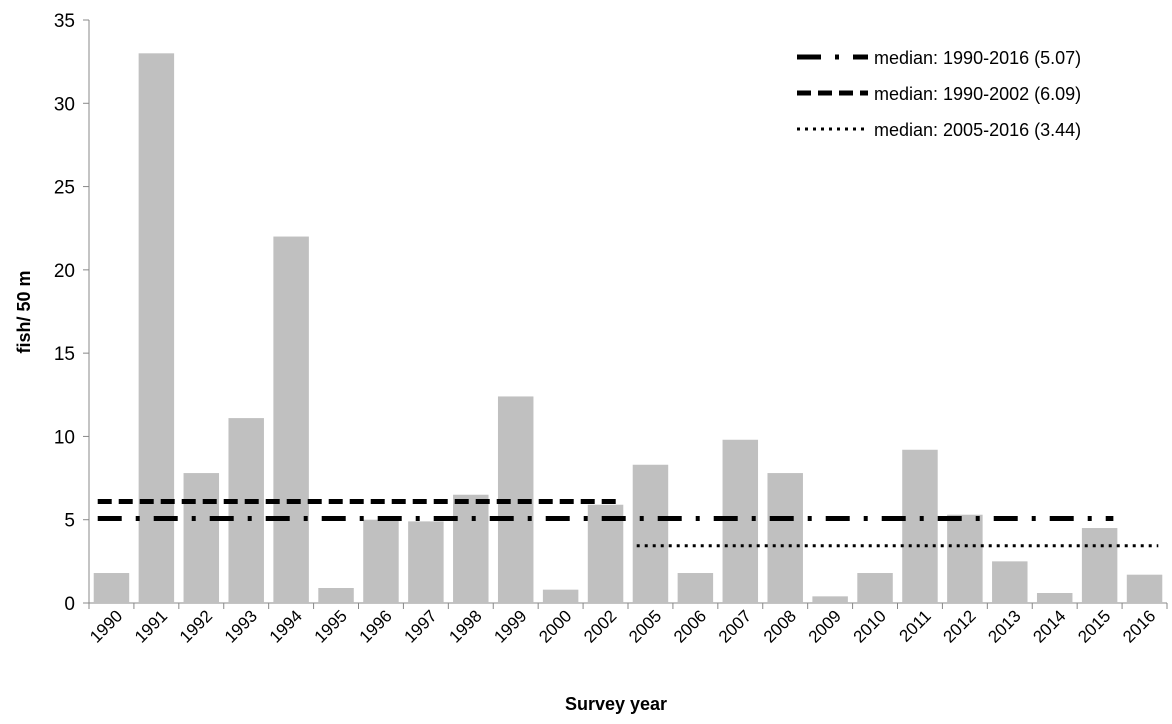 This screenshot has width=1172, height=724. What do you see at coordinates (336, 595) in the screenshot?
I see `bar-1995` at bounding box center [336, 595].